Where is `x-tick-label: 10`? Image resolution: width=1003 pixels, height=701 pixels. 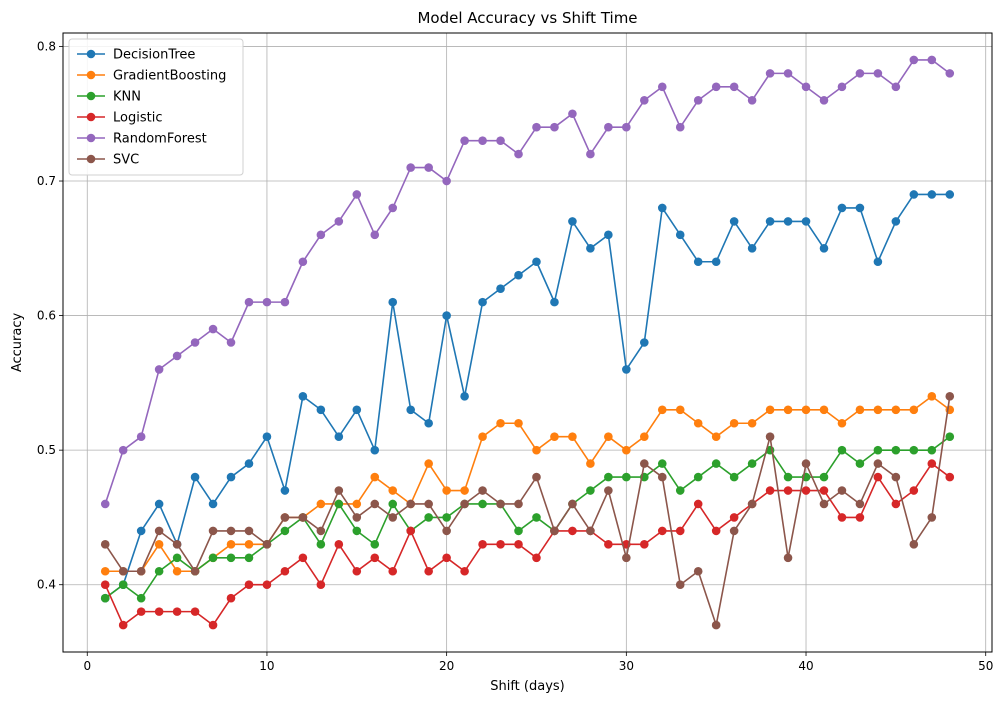
x-tick-label: 10 is located at coordinates (266, 666).